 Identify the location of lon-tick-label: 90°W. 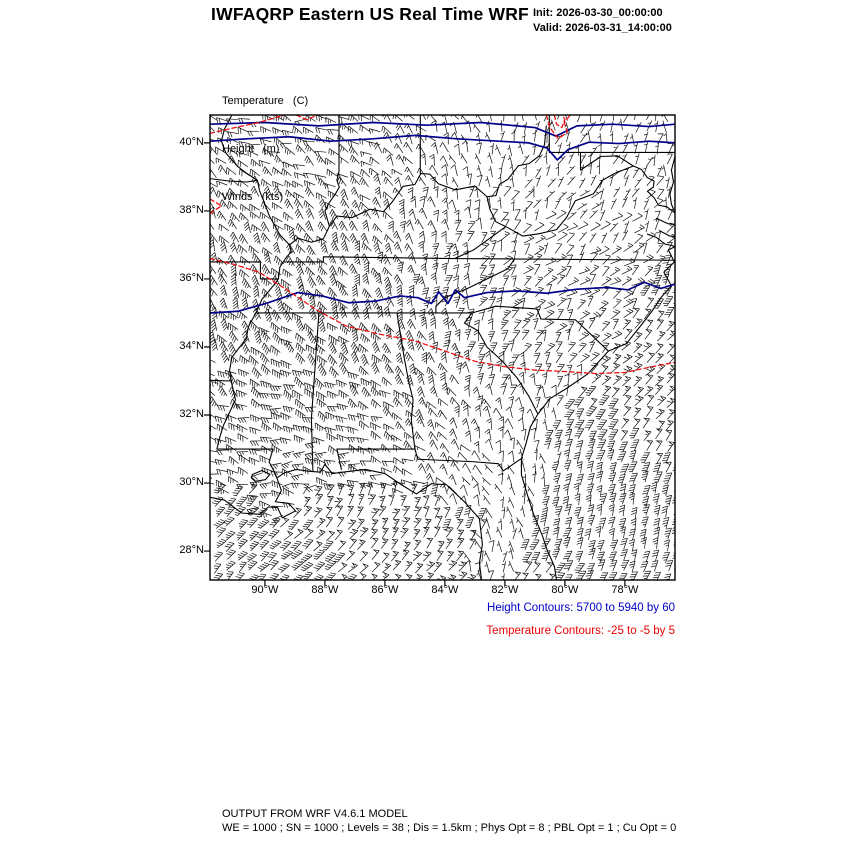
(265, 590).